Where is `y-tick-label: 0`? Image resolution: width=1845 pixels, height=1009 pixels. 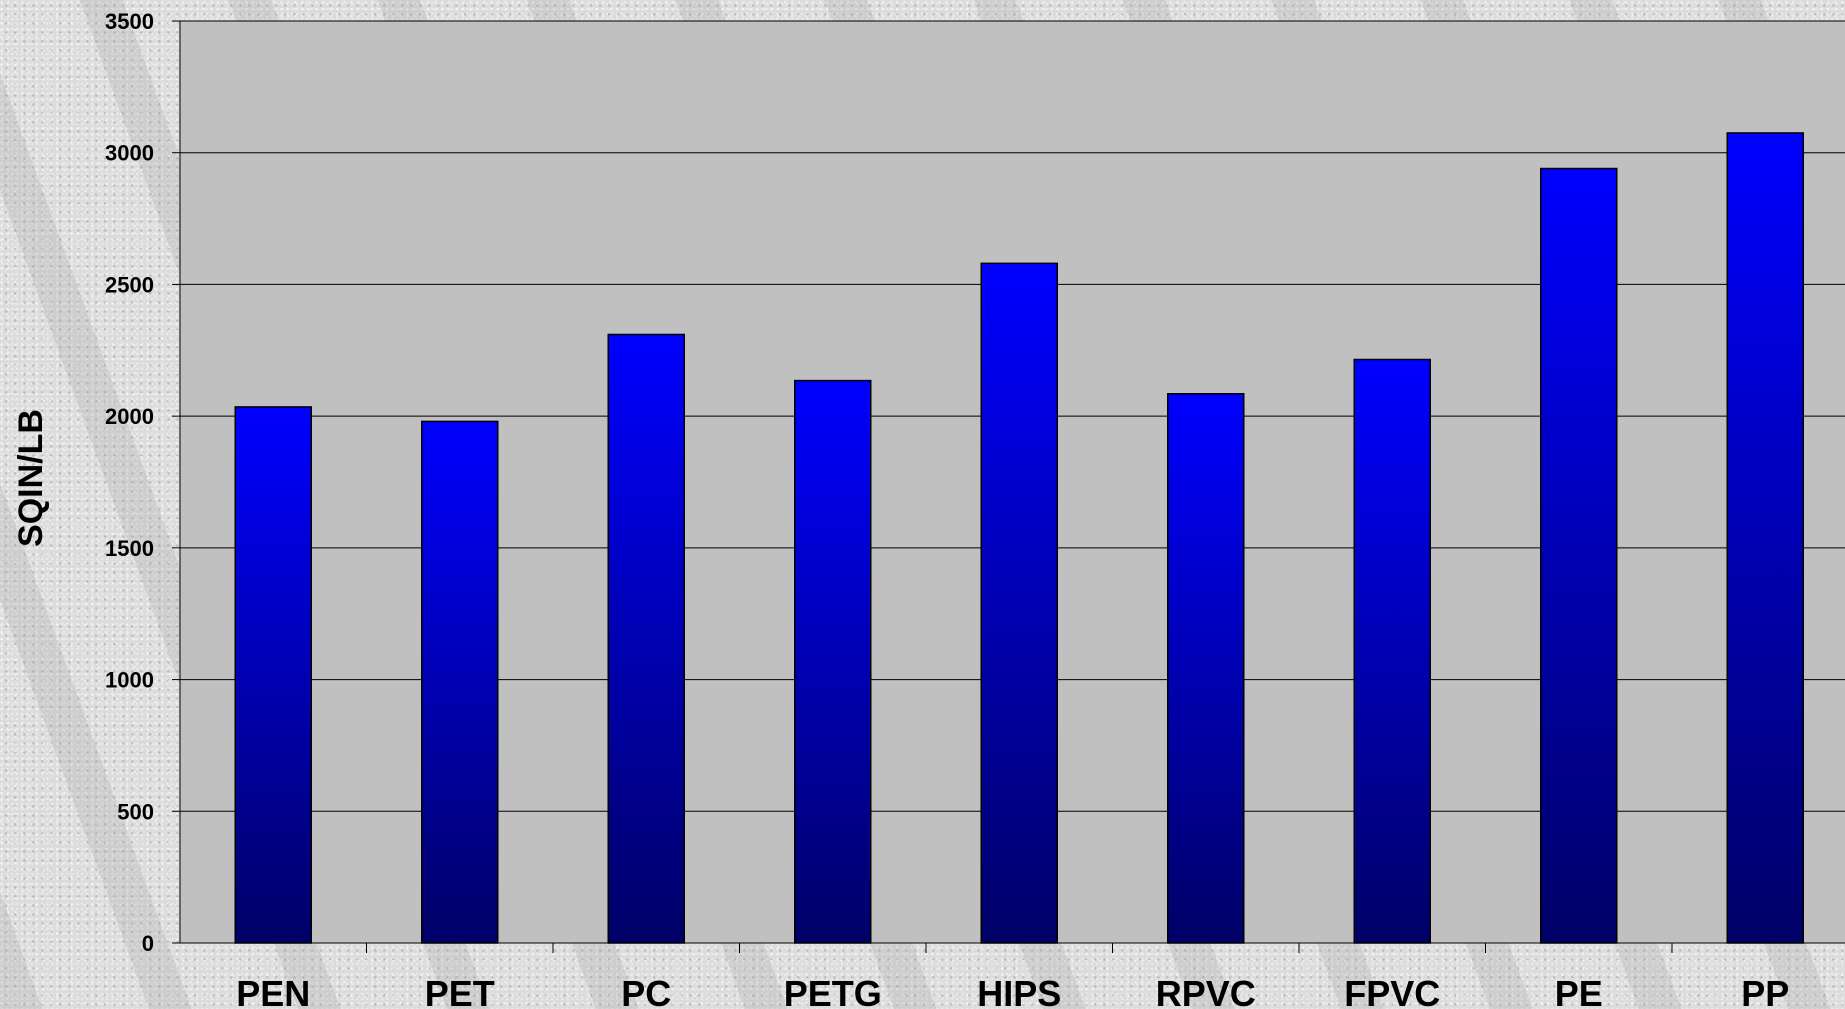
y-tick-label: 0 is located at coordinates (148, 943).